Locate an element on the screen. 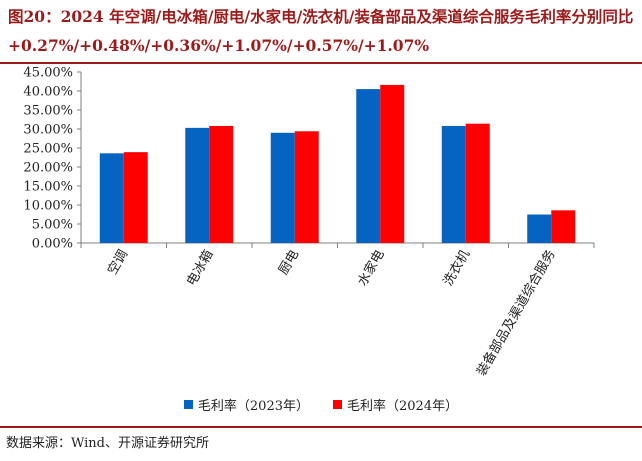  y-tick-label: 5.00% is located at coordinates (52, 225).